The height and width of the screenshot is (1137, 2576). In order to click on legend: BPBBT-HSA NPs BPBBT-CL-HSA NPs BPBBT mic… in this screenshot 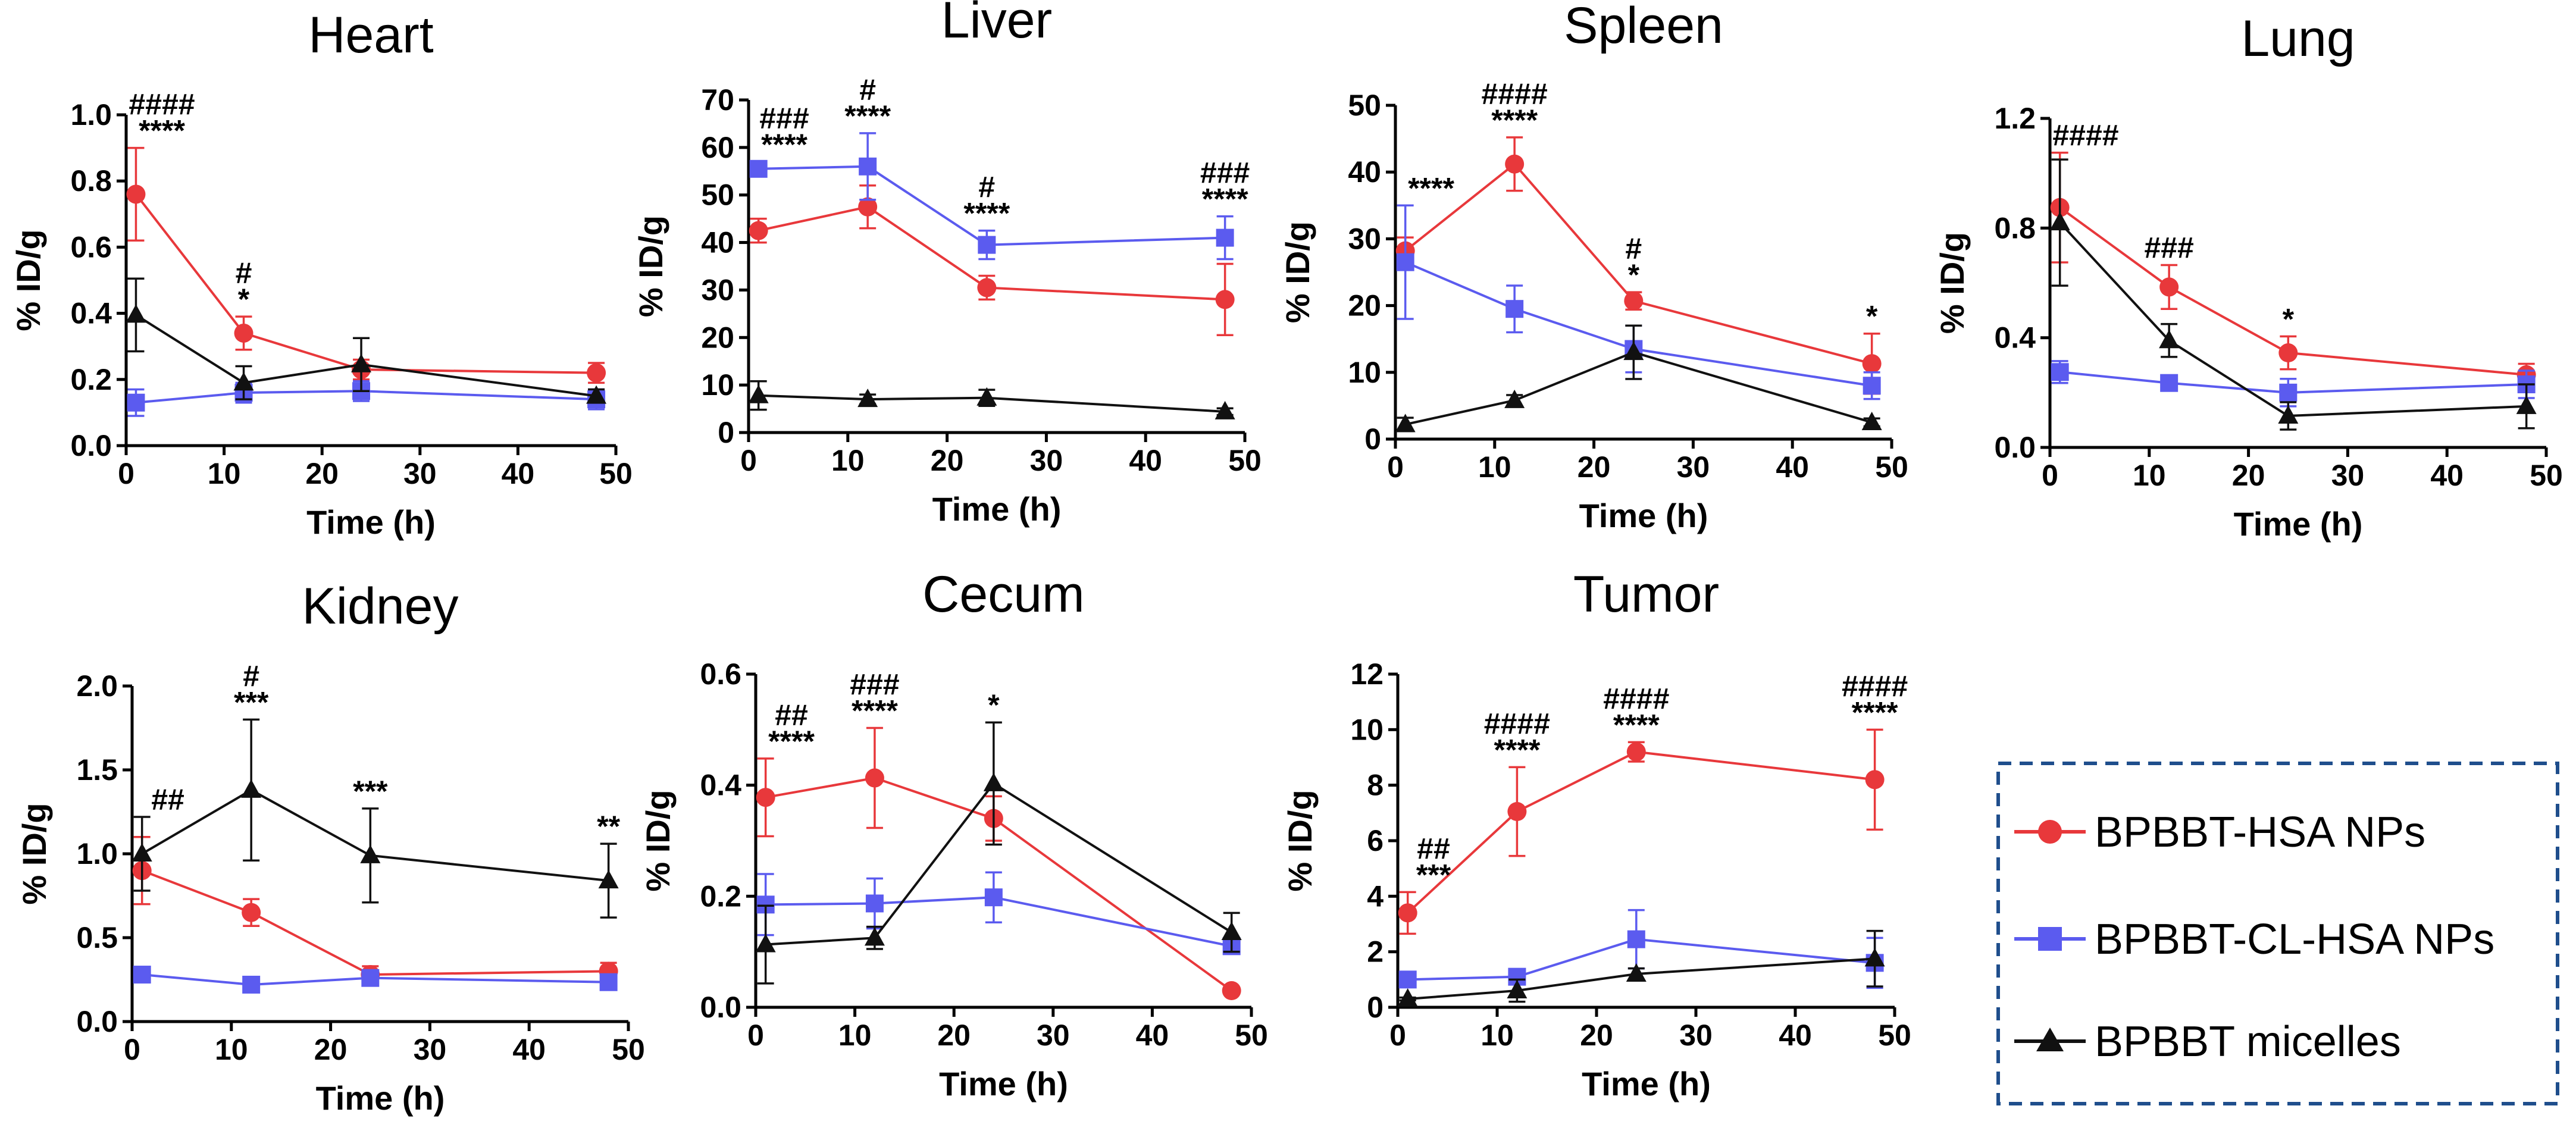, I will do `click(2277, 934)`.